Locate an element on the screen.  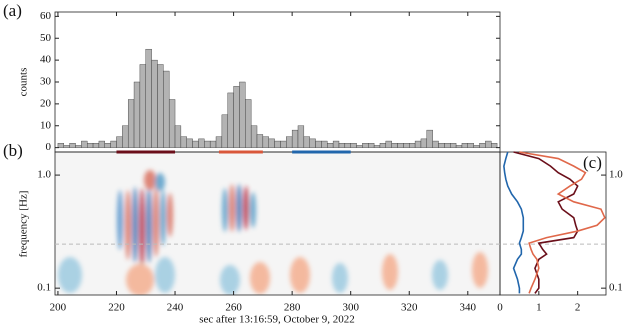
panel-label: (c) is located at coordinates (592, 162).